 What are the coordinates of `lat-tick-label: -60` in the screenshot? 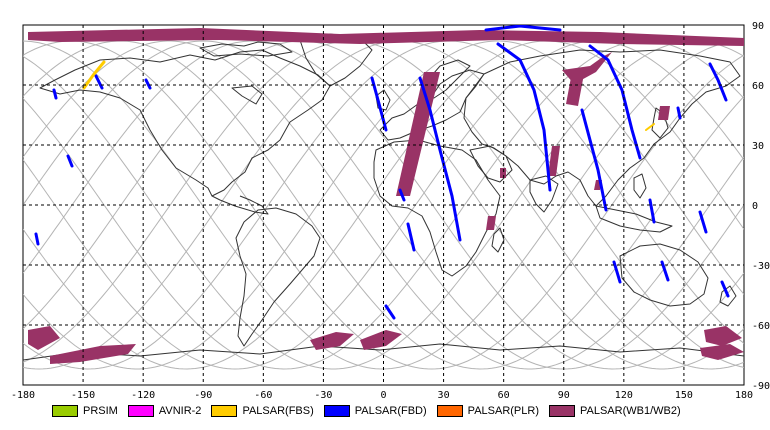 It's located at (761, 326).